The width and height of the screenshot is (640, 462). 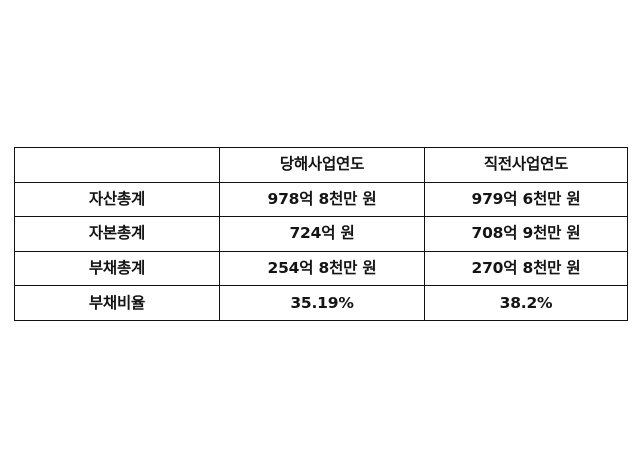 I want to click on row-label-total-assets: 자산총계, so click(x=117, y=199).